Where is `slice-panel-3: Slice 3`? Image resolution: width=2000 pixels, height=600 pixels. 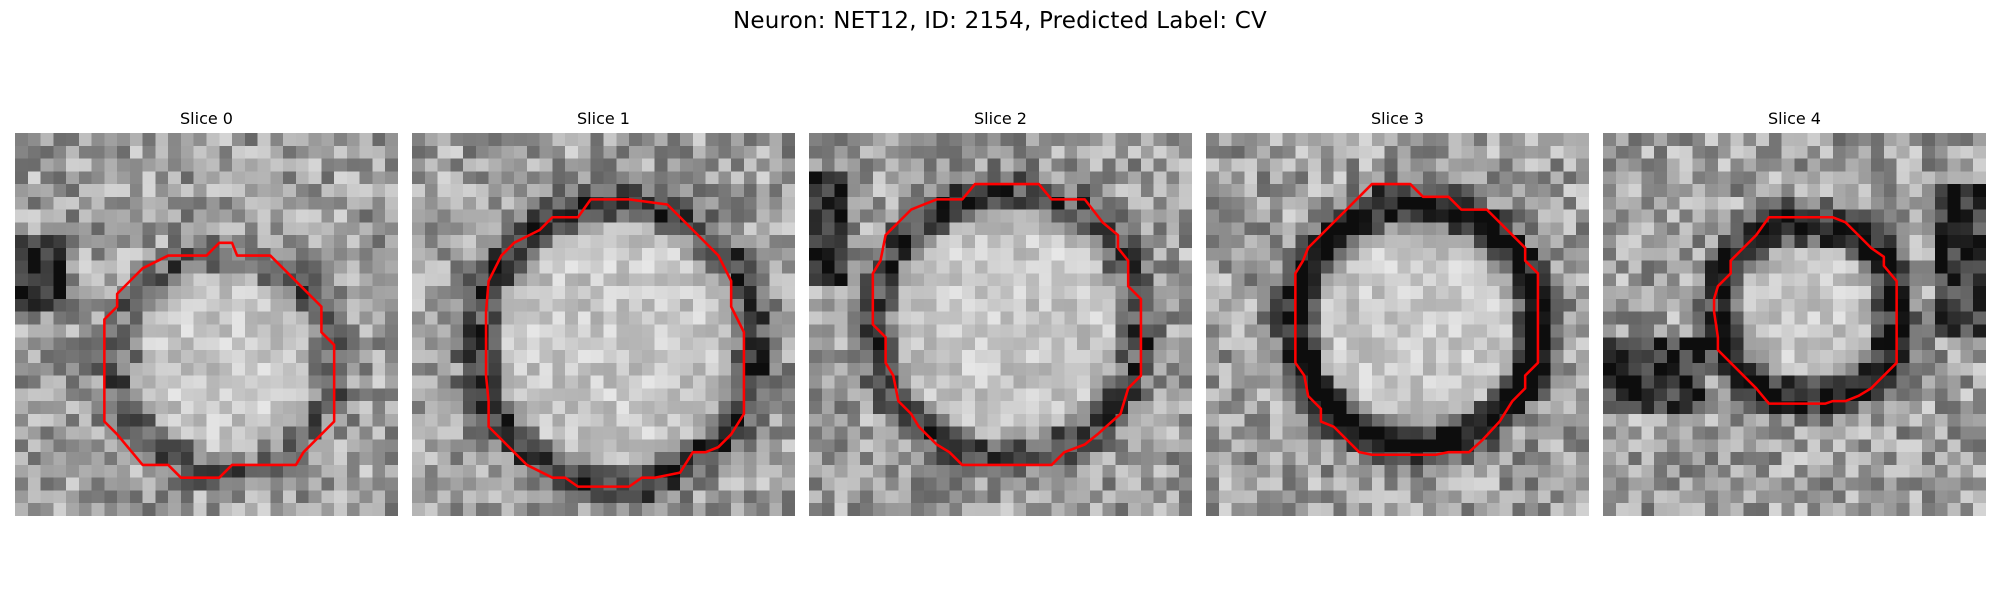
slice-panel-3: Slice 3 is located at coordinates (1397, 312).